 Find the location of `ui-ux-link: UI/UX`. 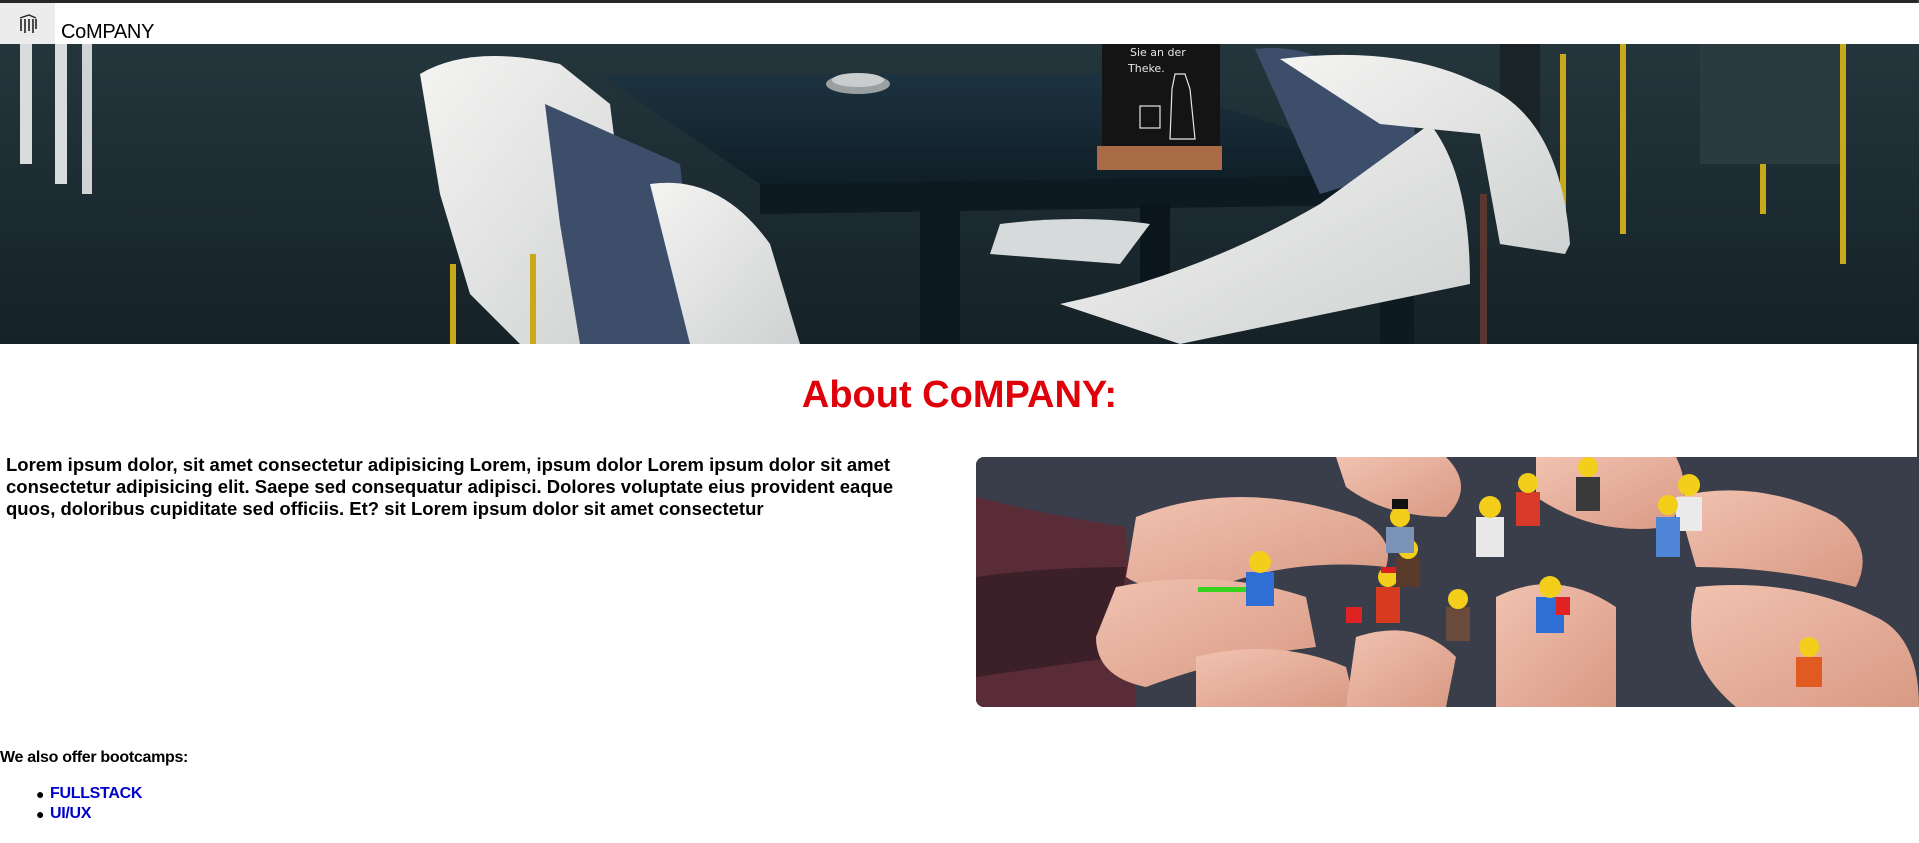

ui-ux-link: UI/UX is located at coordinates (71, 813).